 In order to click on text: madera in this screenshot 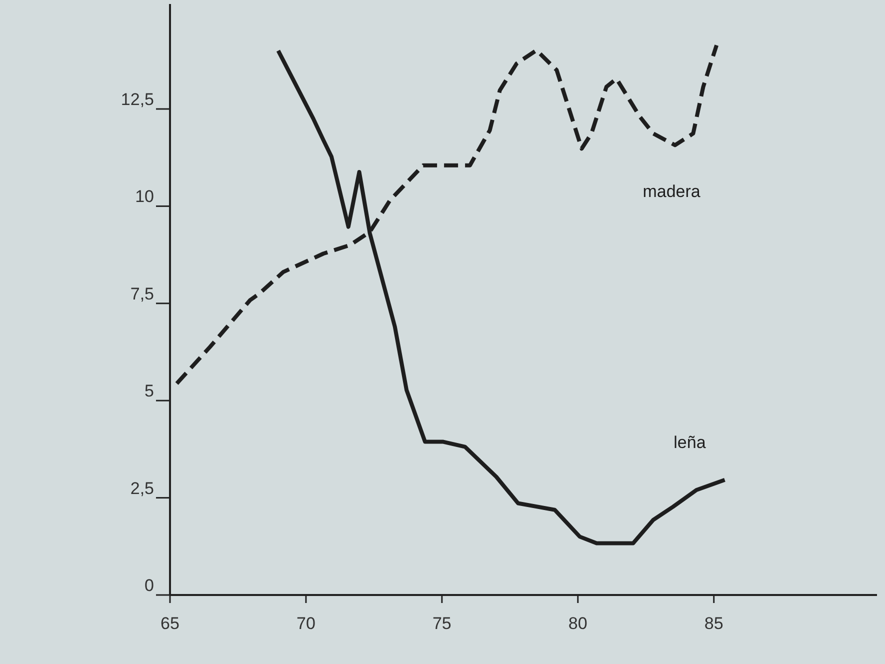, I will do `click(671, 192)`.